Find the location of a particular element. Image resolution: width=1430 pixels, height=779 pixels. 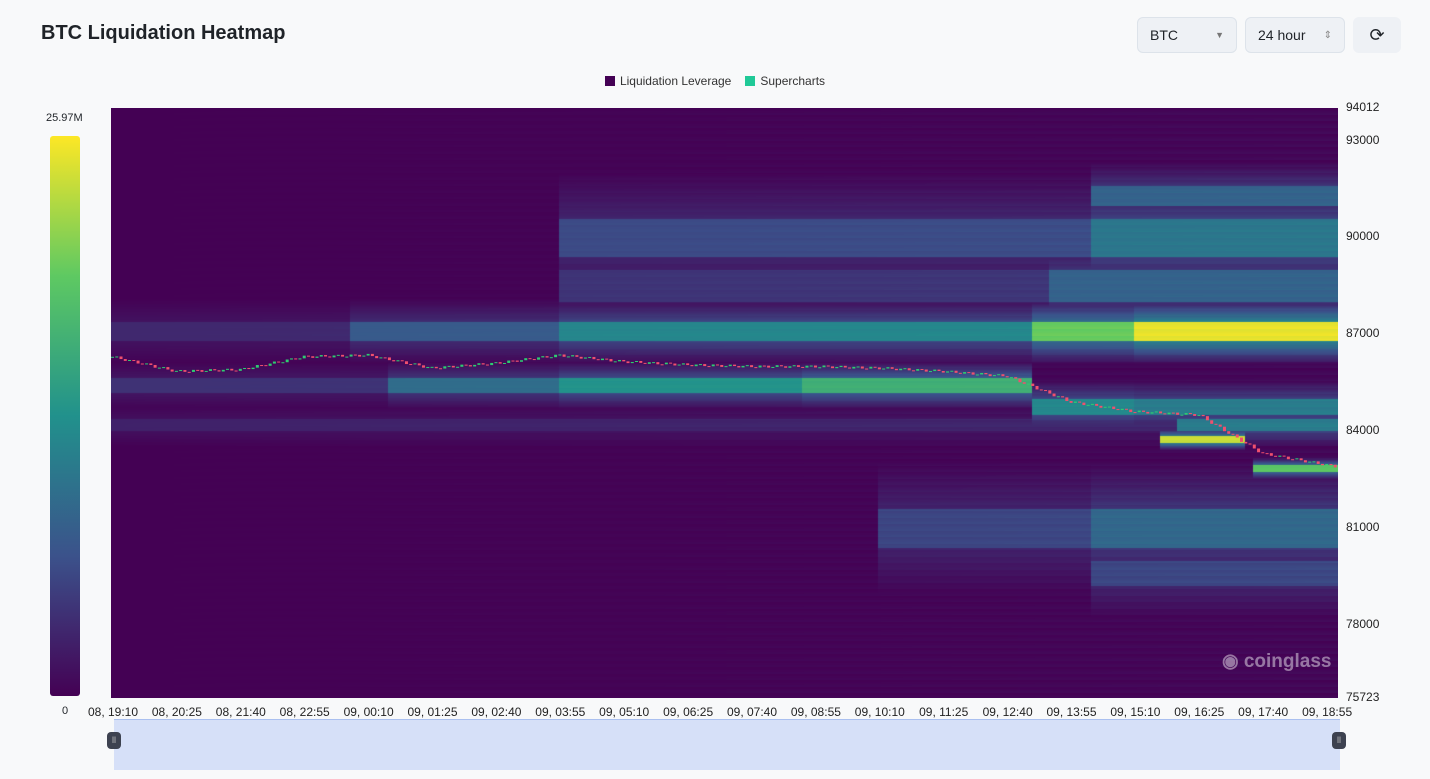

y-tick-label: 78000 is located at coordinates (1363, 623).